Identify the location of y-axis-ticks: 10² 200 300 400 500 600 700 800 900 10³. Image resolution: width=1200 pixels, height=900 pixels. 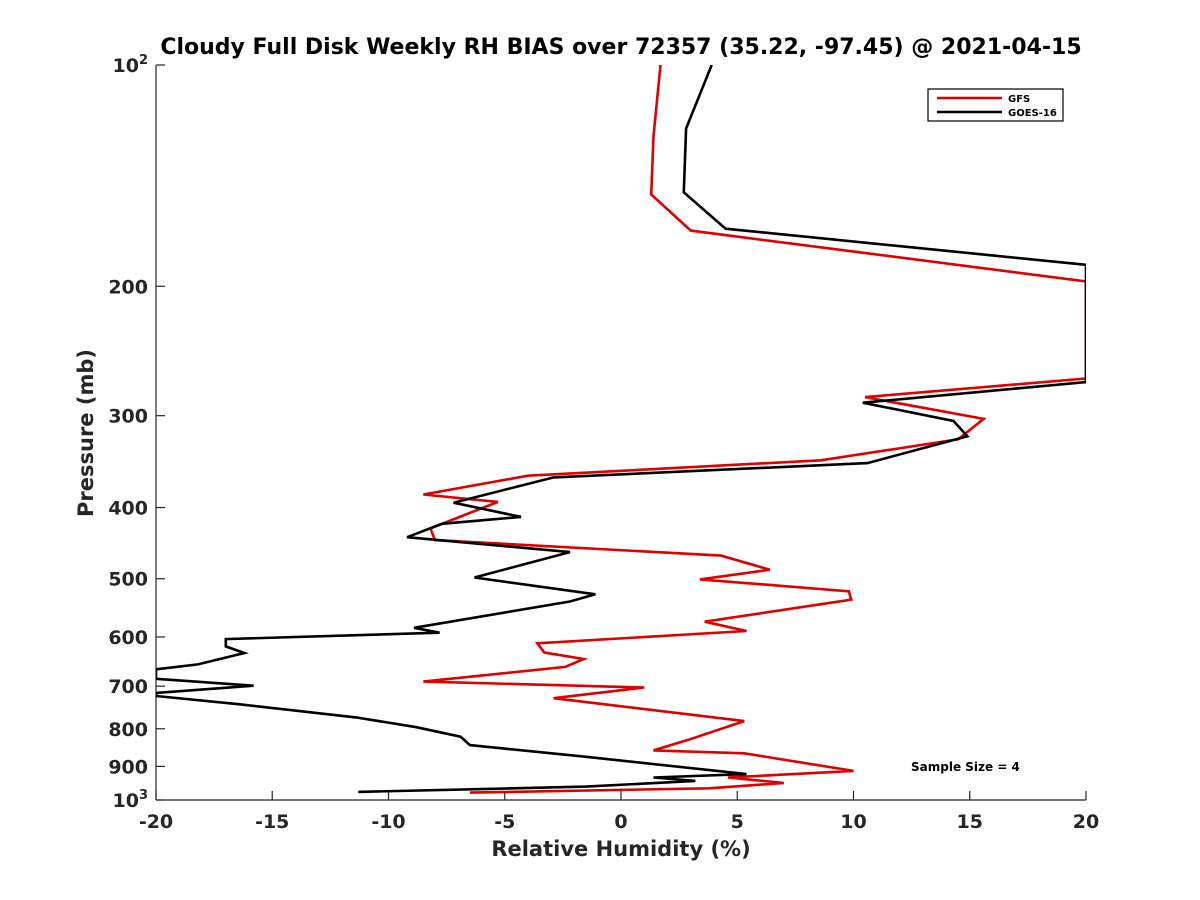
(136, 432).